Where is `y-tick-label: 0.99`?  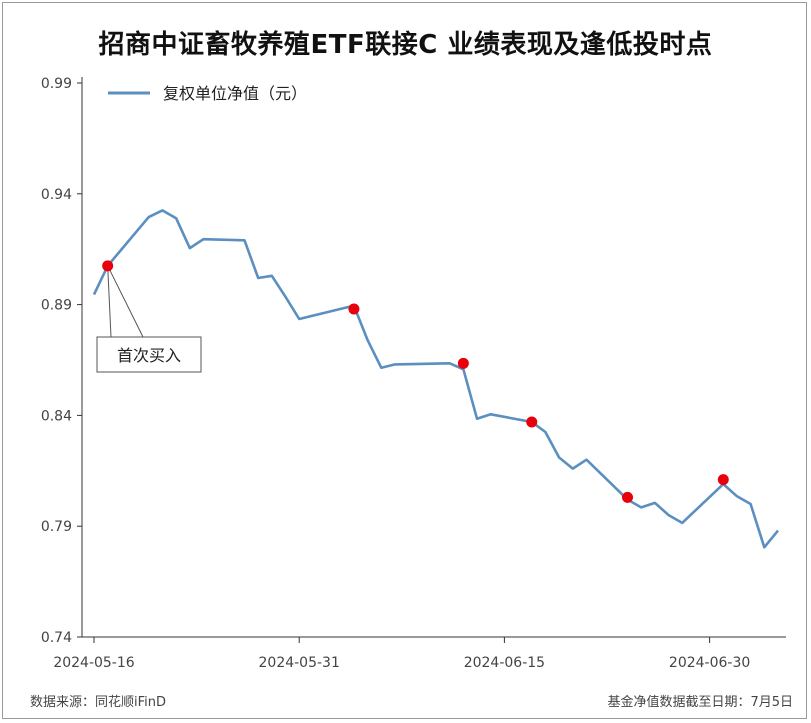 y-tick-label: 0.99 is located at coordinates (56, 84).